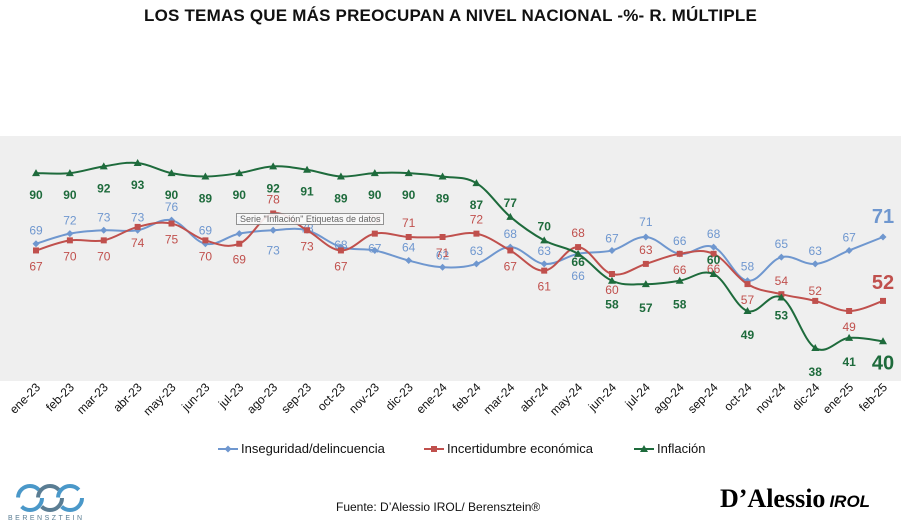 The width and height of the screenshot is (901, 530). Describe the element at coordinates (838, 398) in the screenshot. I see `x-tick-label: ene-25` at that location.